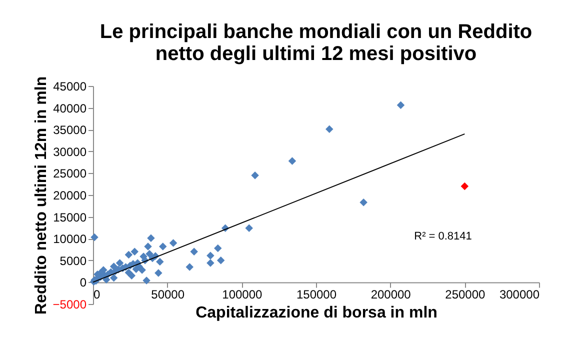  What do you see at coordinates (69, 305) in the screenshot?
I see `y-tick-label: −5000` at bounding box center [69, 305].